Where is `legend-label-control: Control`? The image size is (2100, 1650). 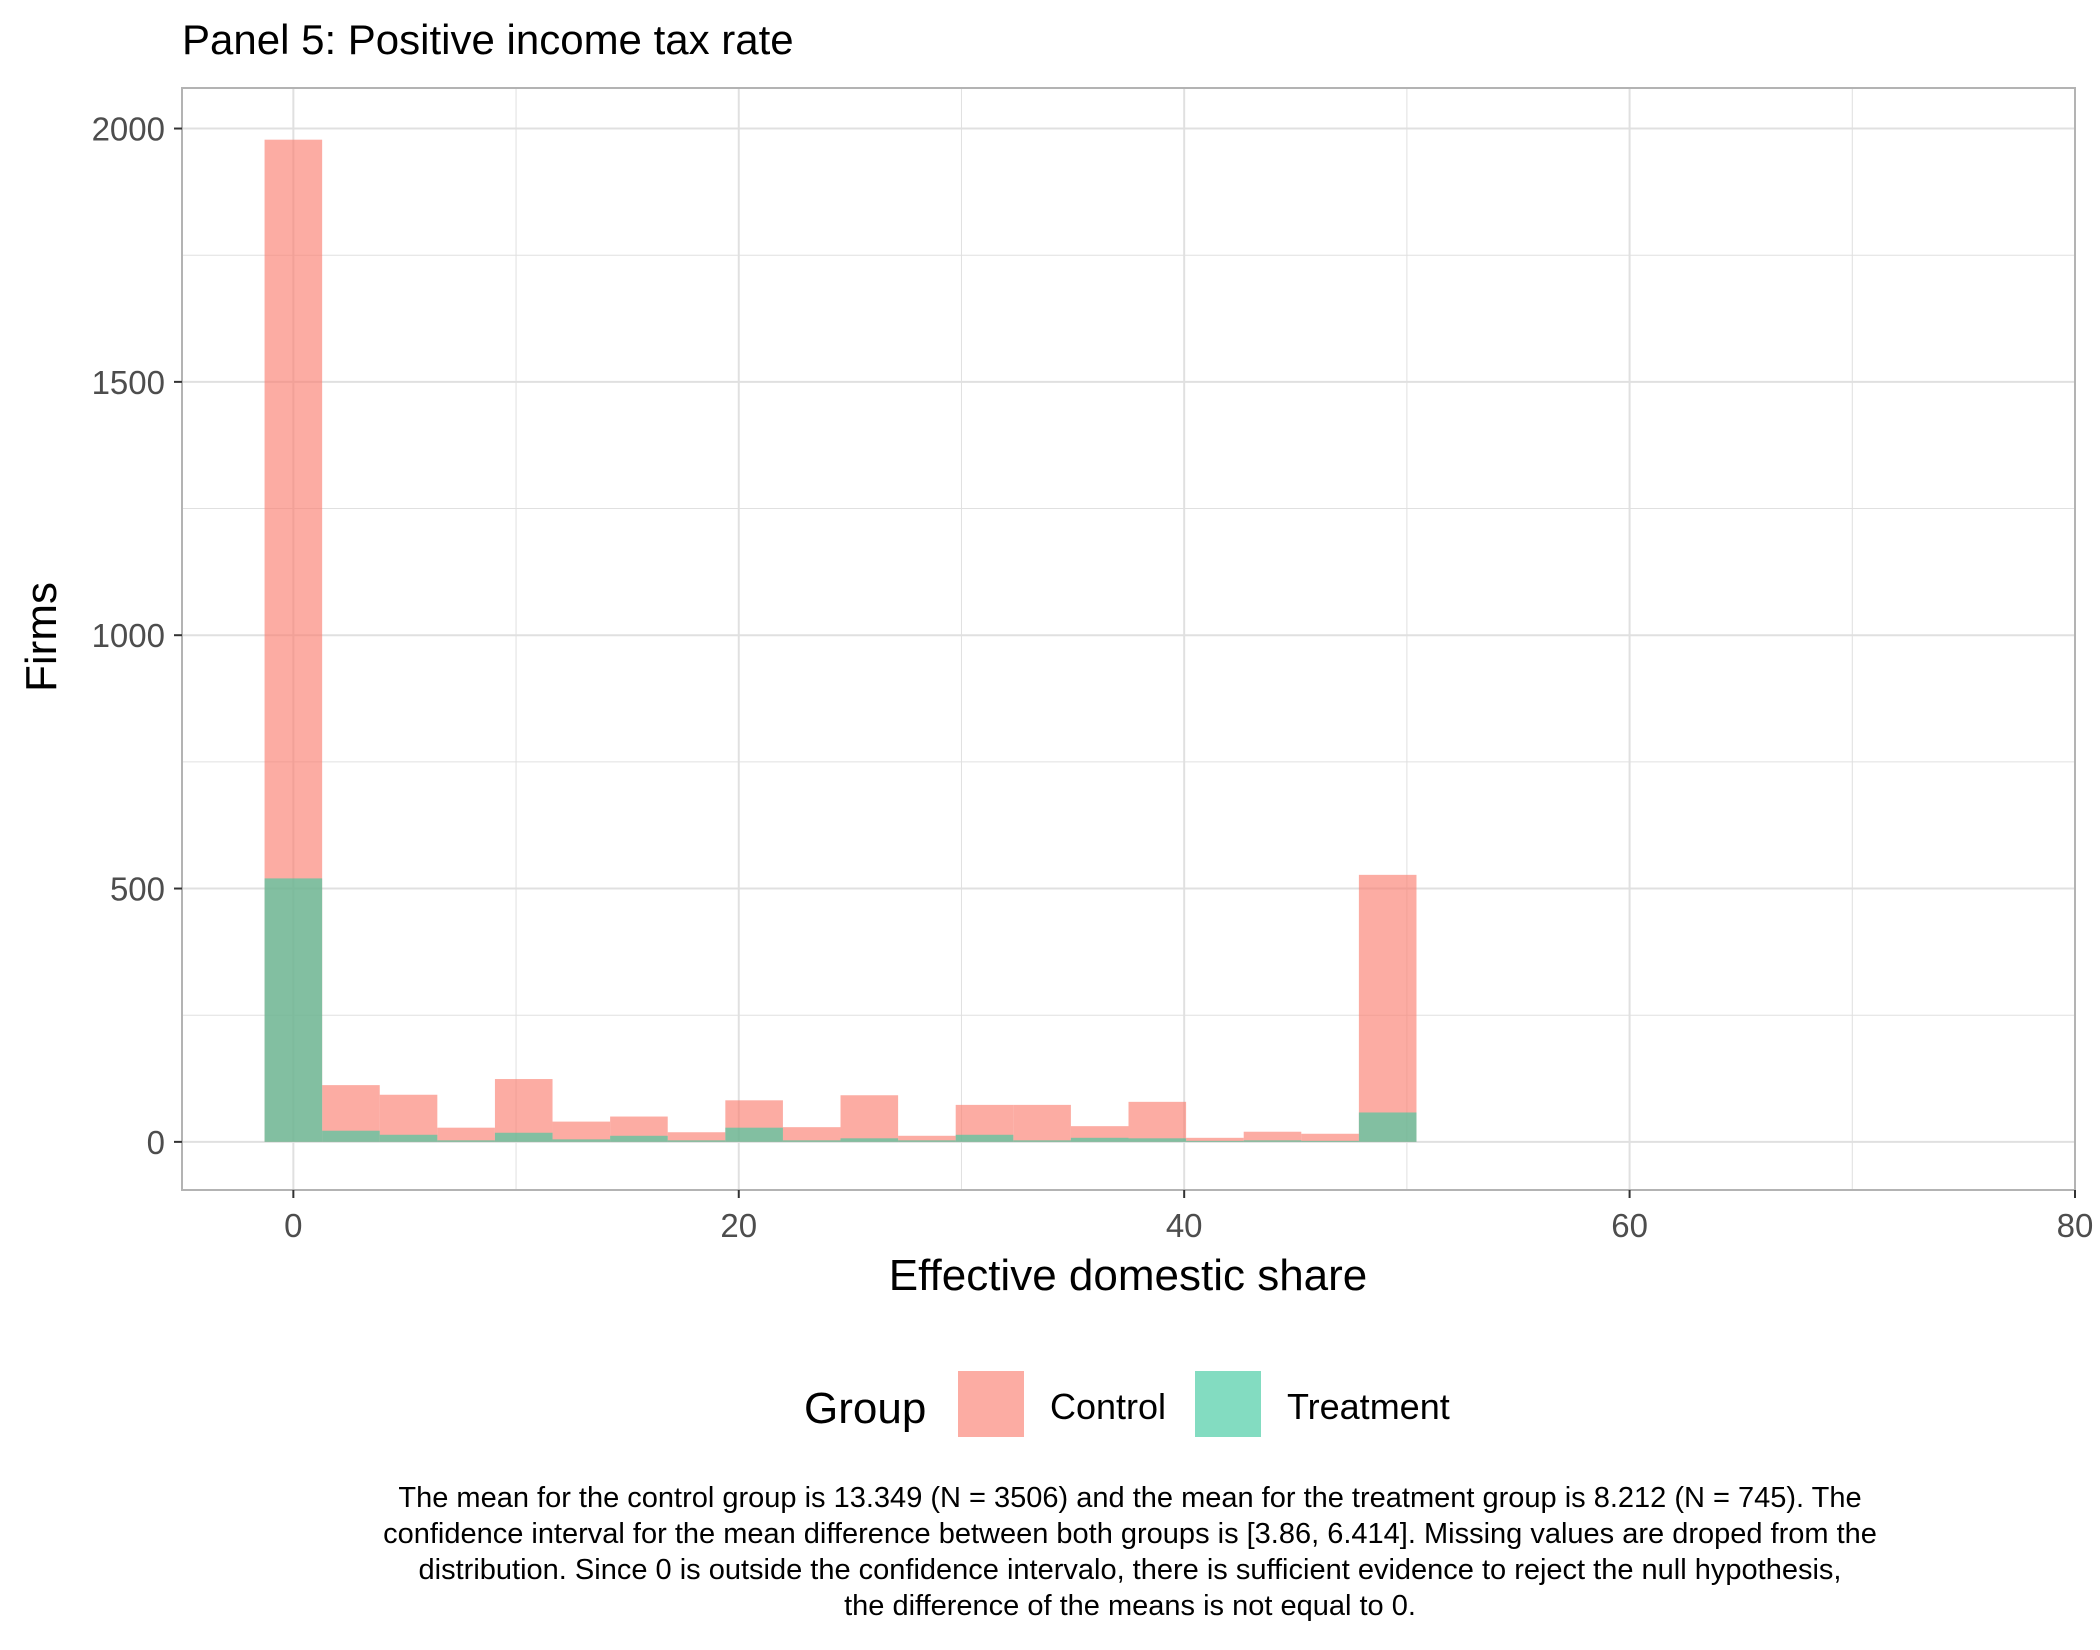 legend-label-control: Control is located at coordinates (1108, 1406).